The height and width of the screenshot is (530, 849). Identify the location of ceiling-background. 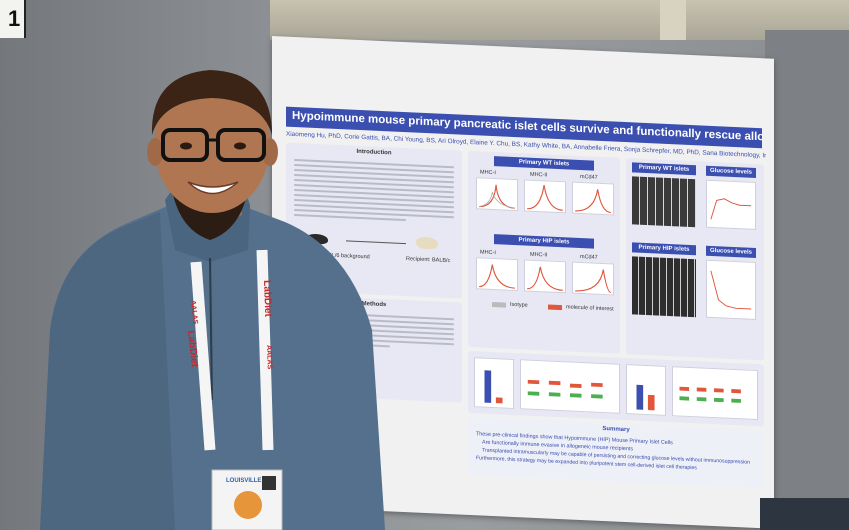
(559, 20).